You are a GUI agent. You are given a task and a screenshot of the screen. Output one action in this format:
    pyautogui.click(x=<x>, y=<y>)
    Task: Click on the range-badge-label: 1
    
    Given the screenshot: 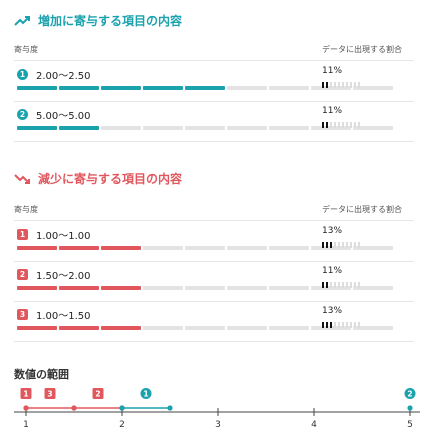 What is the action you would take?
    pyautogui.click(x=25, y=394)
    